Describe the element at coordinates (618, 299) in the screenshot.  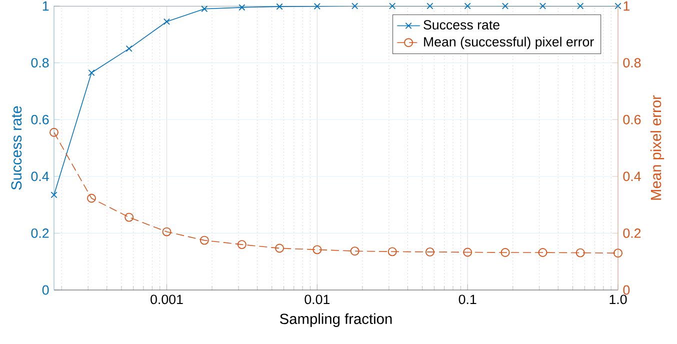
I see `x-tick-label: 1.0` at that location.